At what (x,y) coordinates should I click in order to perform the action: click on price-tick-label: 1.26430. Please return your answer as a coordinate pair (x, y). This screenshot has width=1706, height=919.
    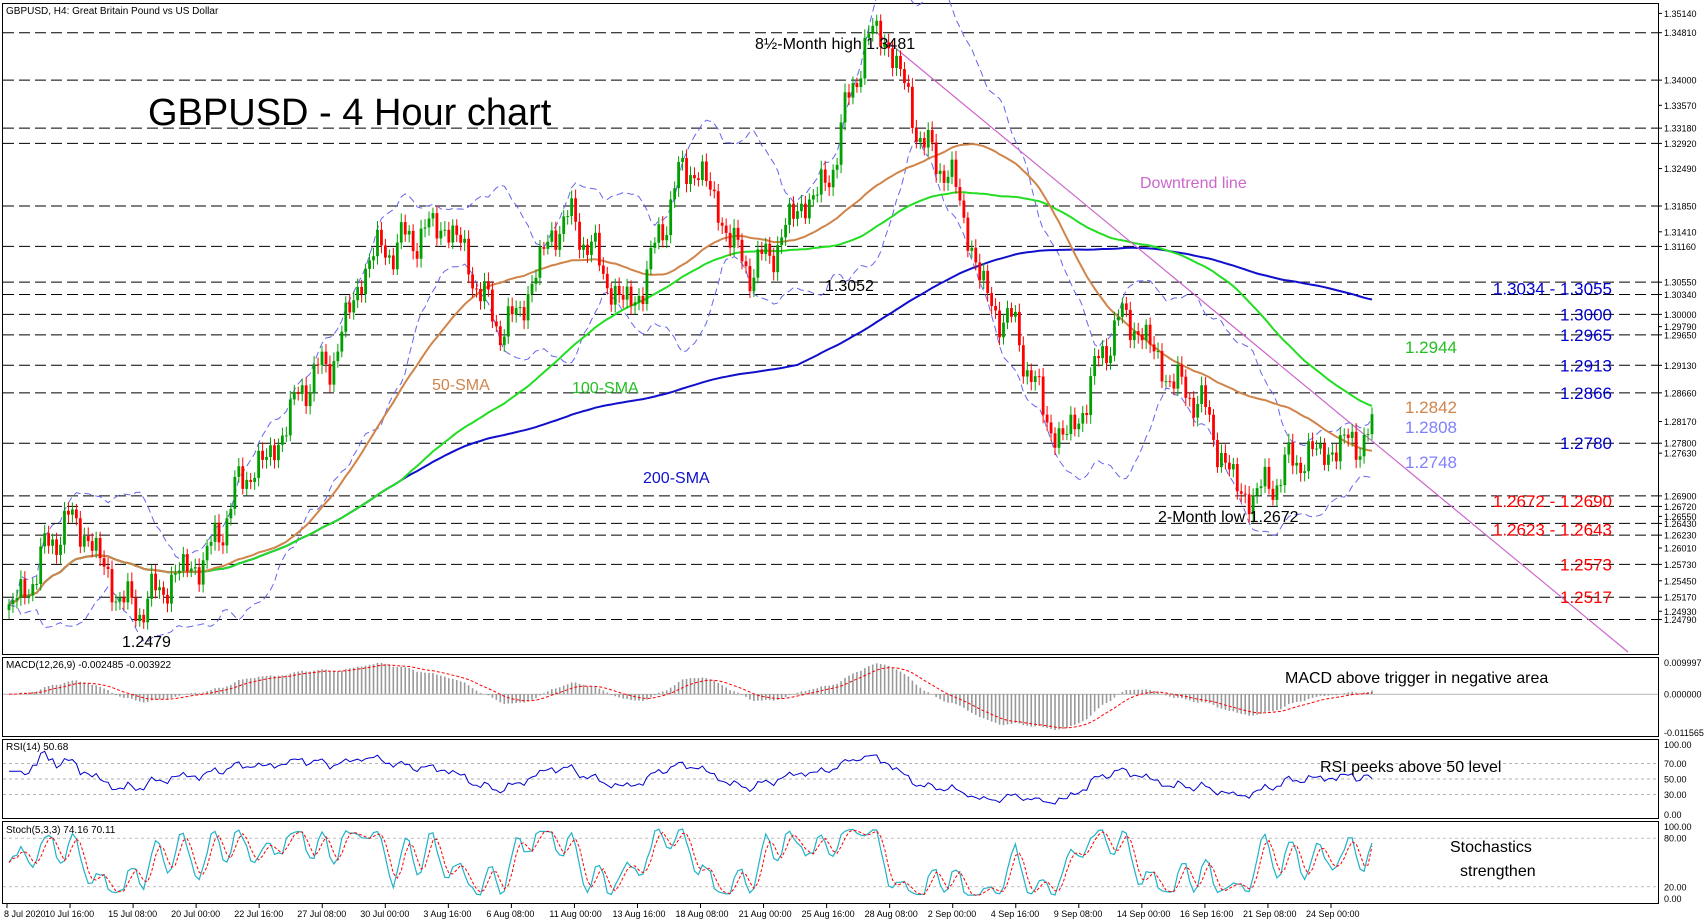
    Looking at the image, I should click on (1680, 524).